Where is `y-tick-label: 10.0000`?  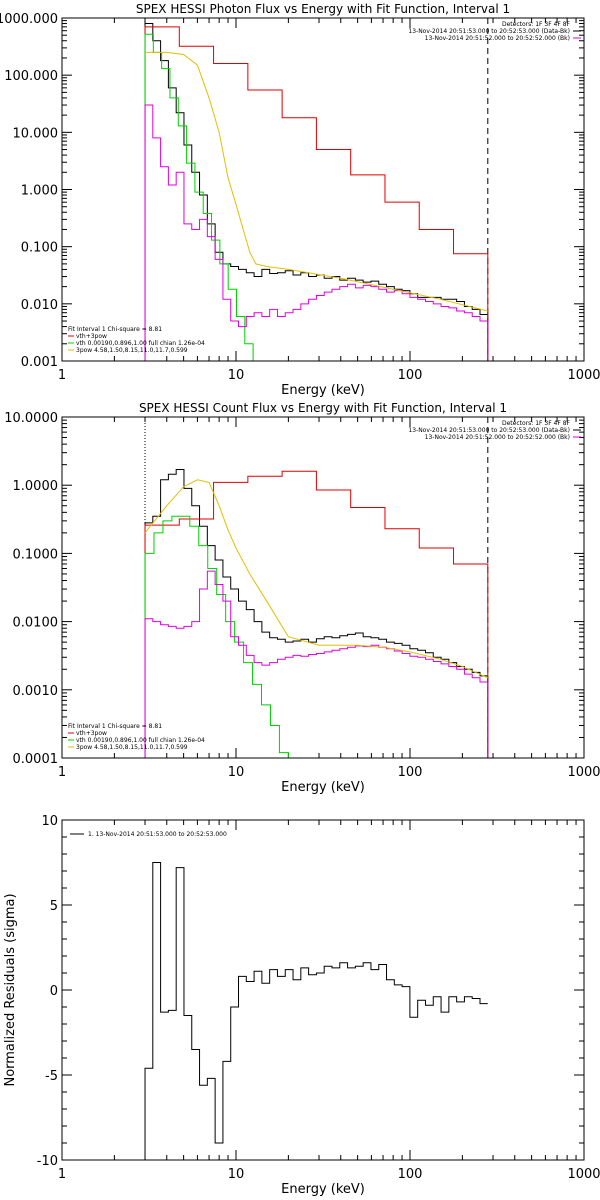
y-tick-label: 10.0000 is located at coordinates (31, 418).